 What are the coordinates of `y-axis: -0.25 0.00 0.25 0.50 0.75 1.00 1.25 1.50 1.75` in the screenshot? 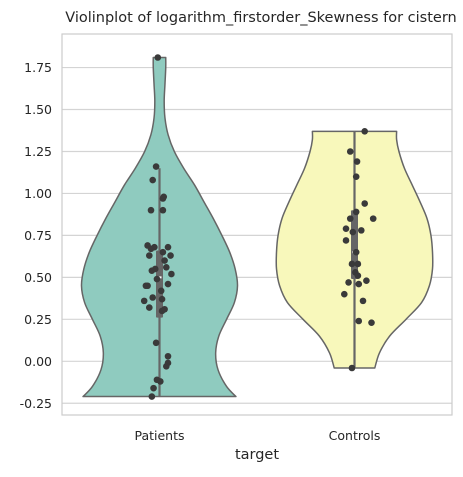 It's located at (36, 235).